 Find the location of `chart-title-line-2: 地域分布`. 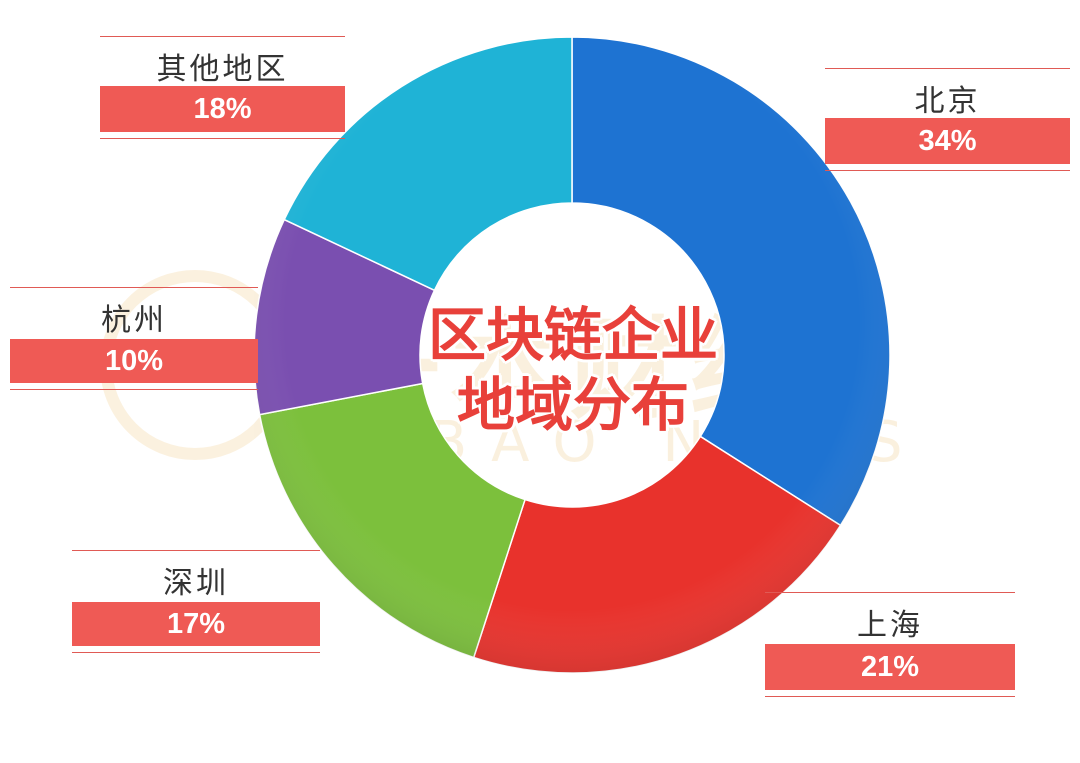

chart-title-line-2: 地域分布 is located at coordinates (572, 405).